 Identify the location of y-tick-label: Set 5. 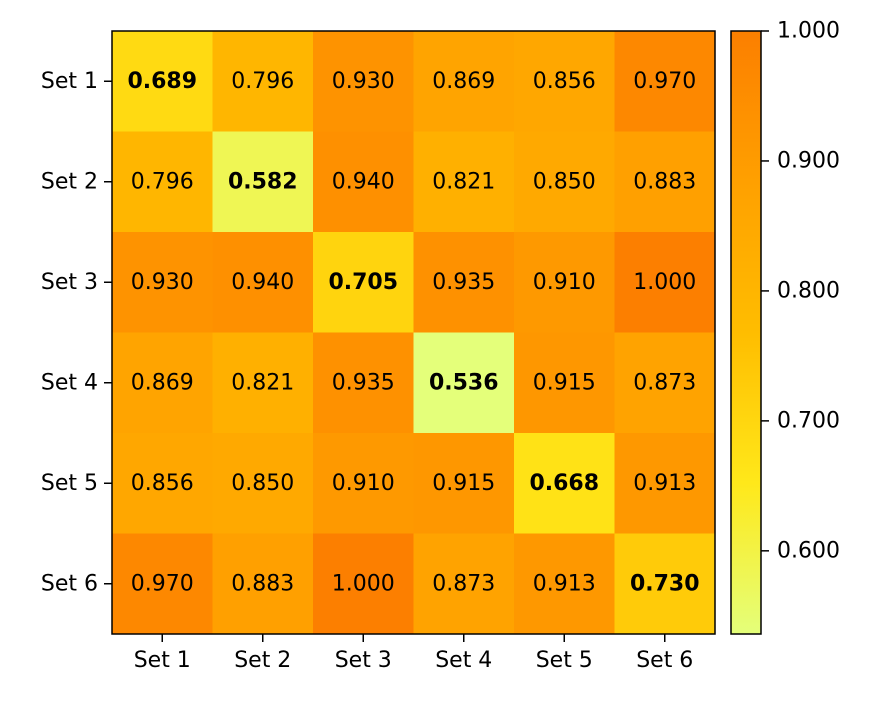
(69, 483).